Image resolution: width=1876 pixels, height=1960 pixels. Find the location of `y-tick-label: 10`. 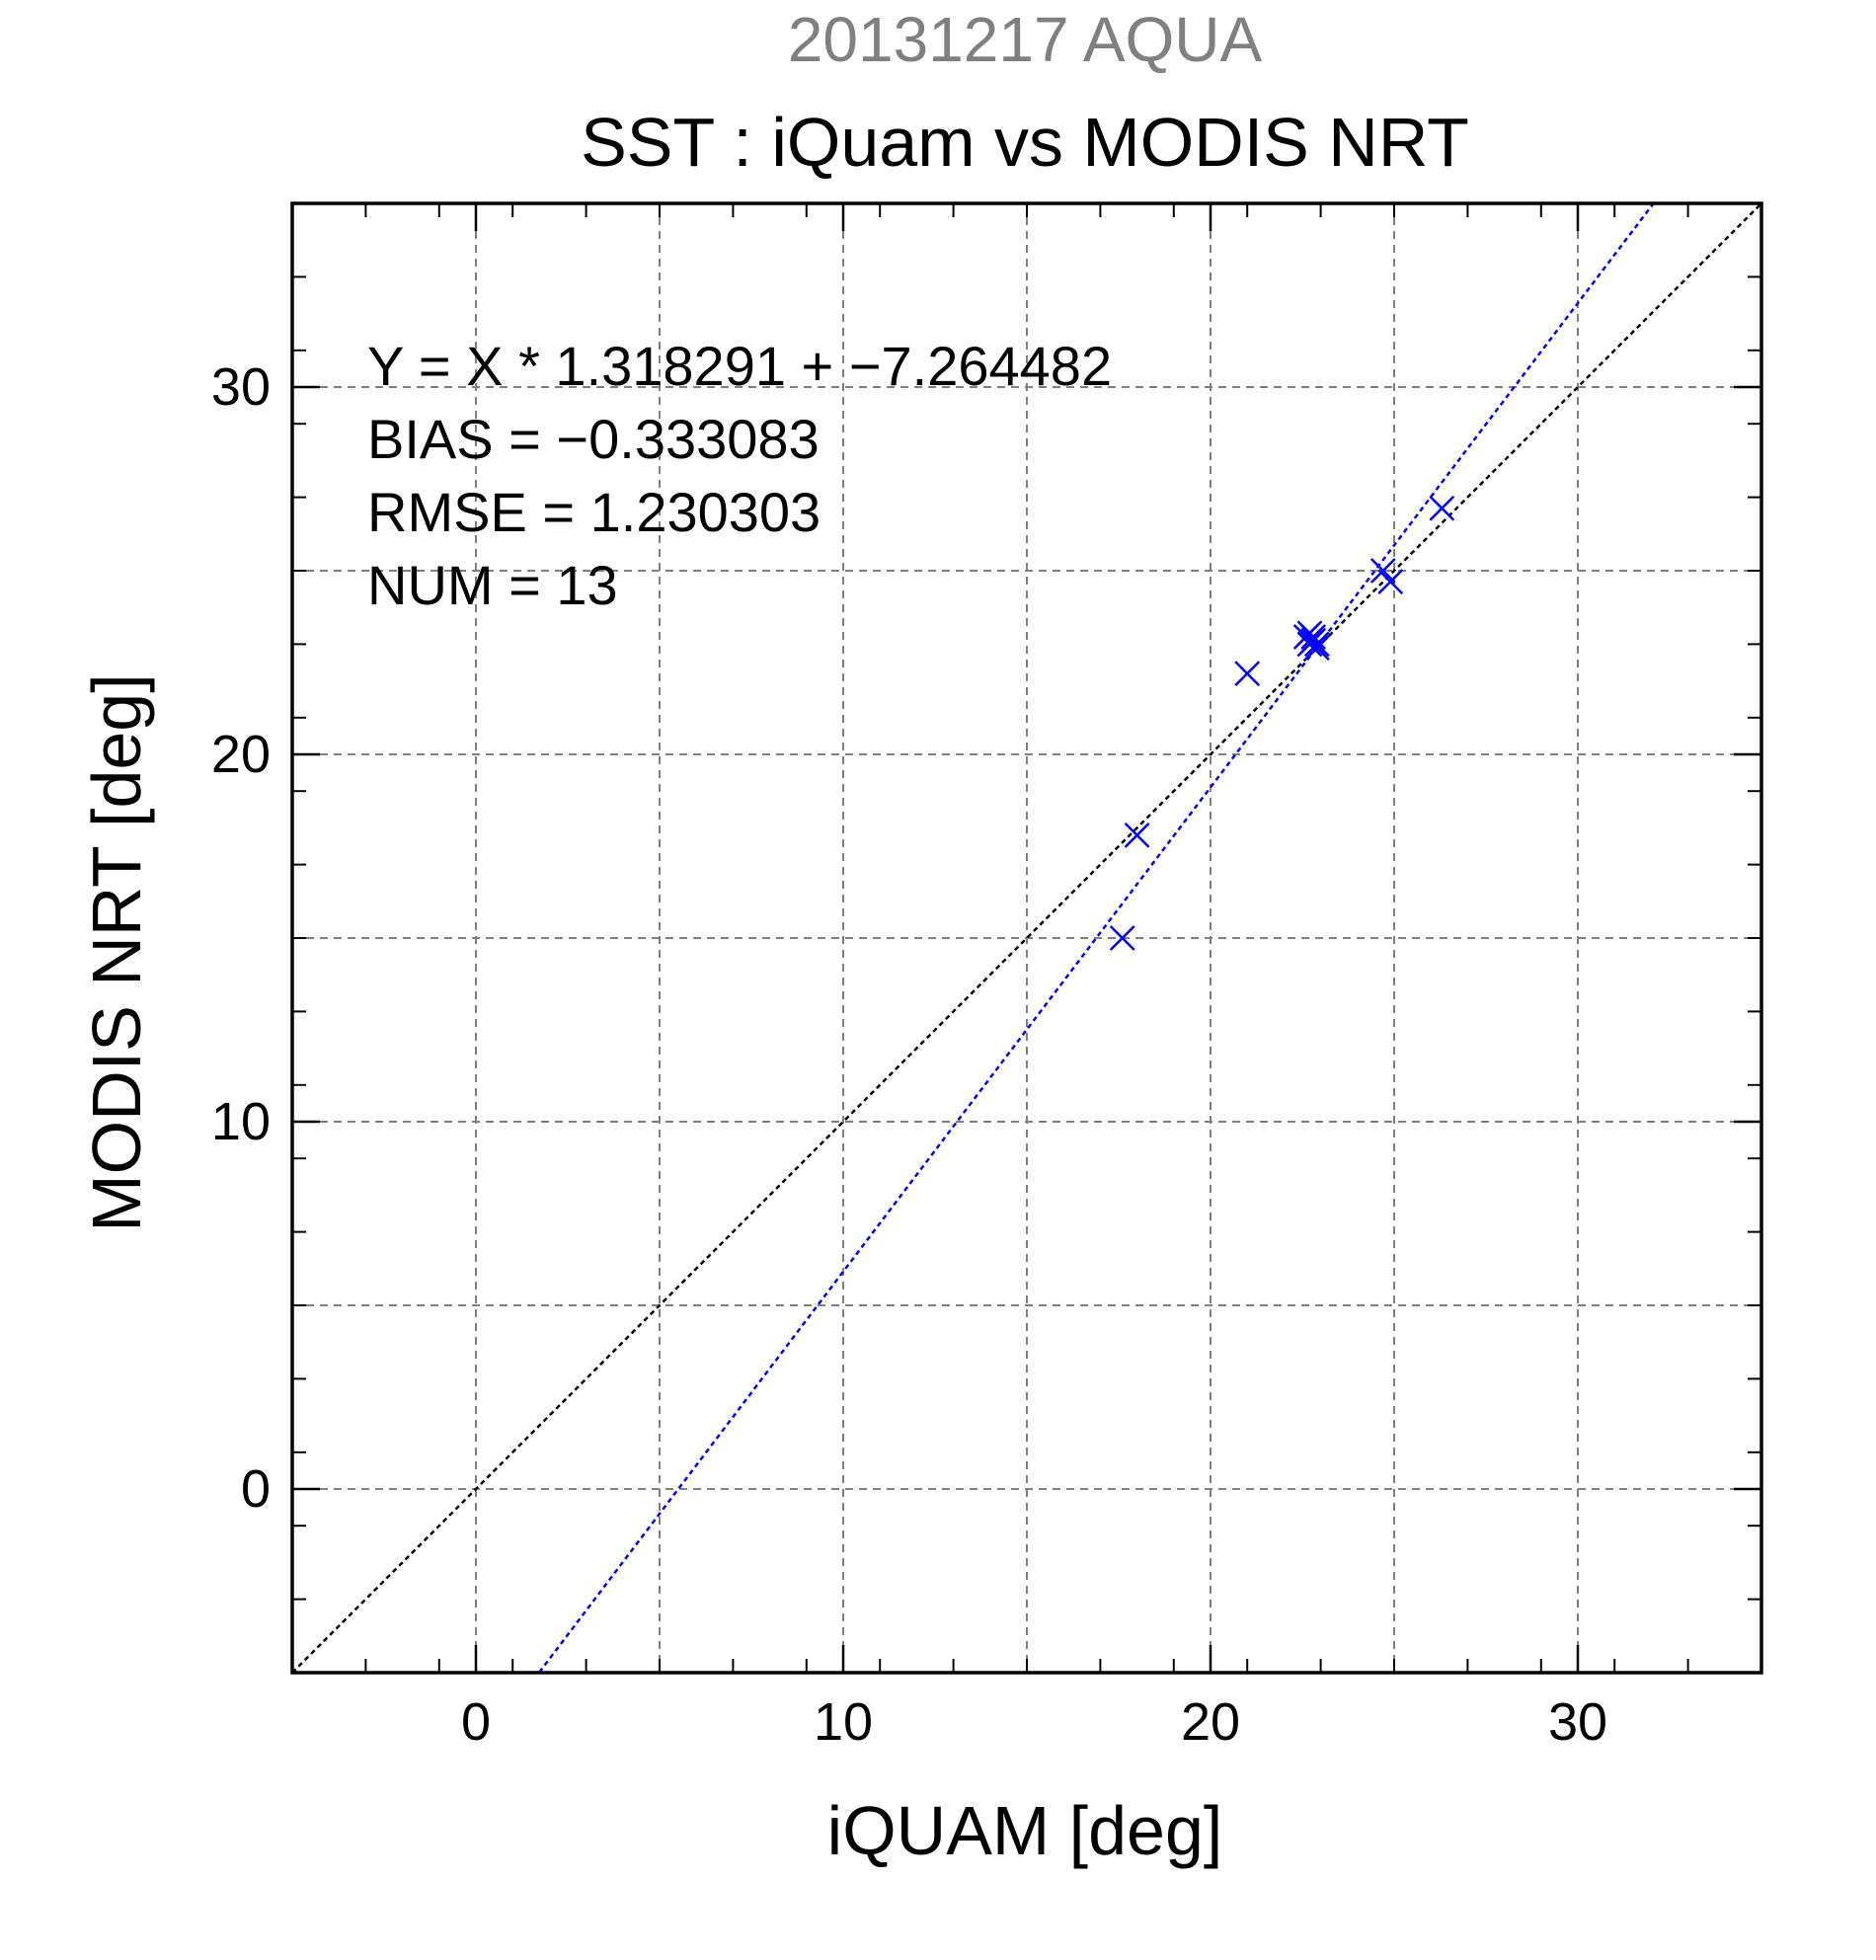

y-tick-label: 10 is located at coordinates (241, 1121).